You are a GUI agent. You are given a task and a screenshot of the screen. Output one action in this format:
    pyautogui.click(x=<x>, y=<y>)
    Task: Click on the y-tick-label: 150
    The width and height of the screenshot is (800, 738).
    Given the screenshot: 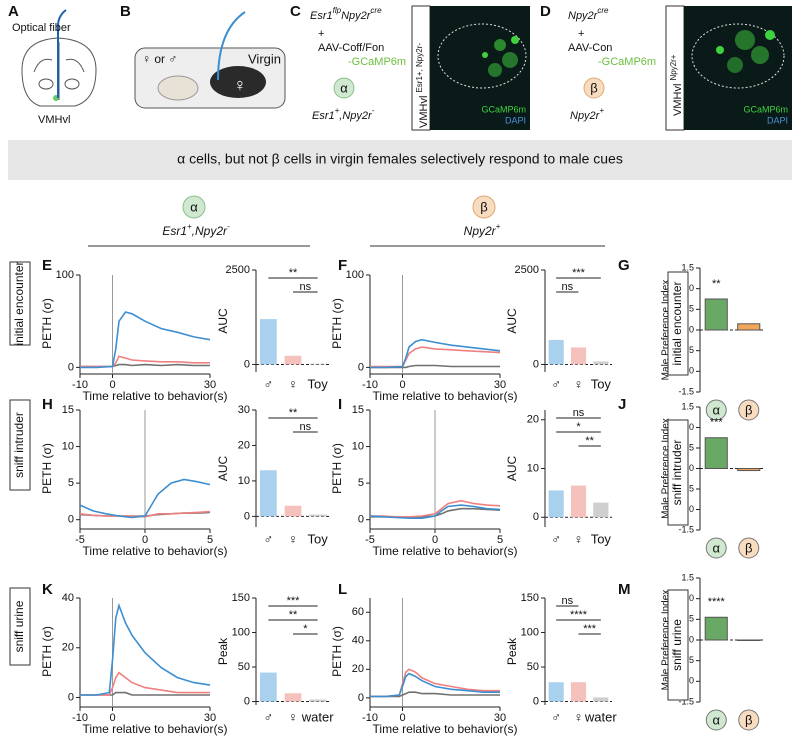 What is the action you would take?
    pyautogui.click(x=241, y=598)
    